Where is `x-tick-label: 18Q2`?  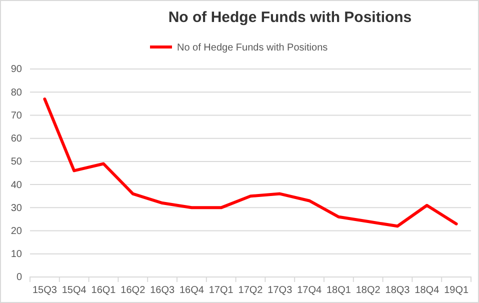 x-tick-label: 18Q2 is located at coordinates (368, 290).